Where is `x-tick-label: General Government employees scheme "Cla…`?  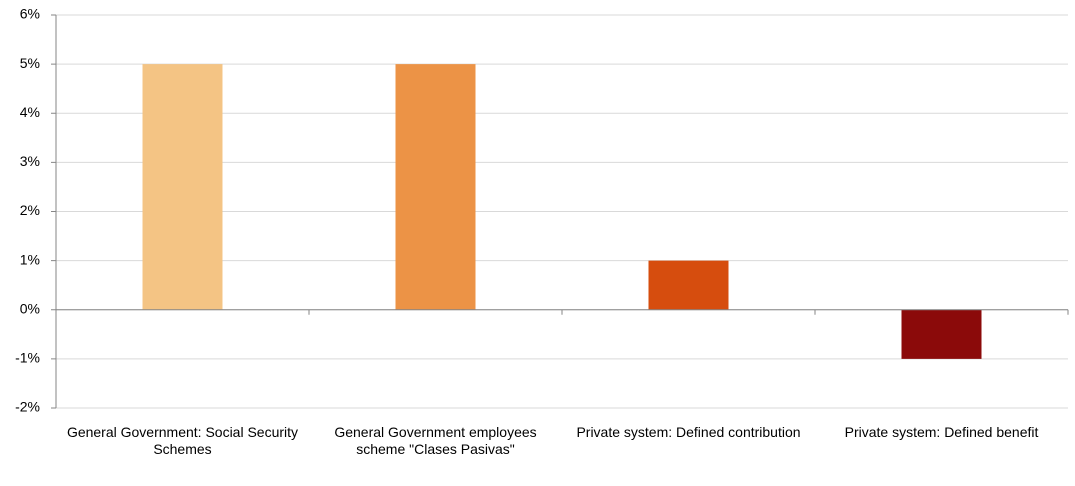 x-tick-label: General Government employees scheme "Cla… is located at coordinates (435, 440).